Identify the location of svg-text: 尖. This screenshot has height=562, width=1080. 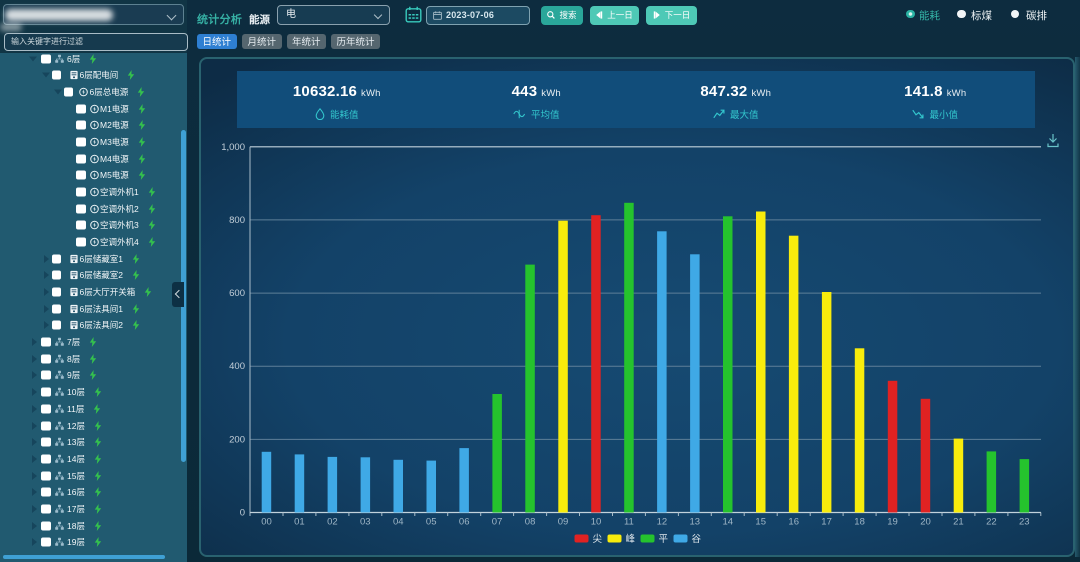
(598, 539).